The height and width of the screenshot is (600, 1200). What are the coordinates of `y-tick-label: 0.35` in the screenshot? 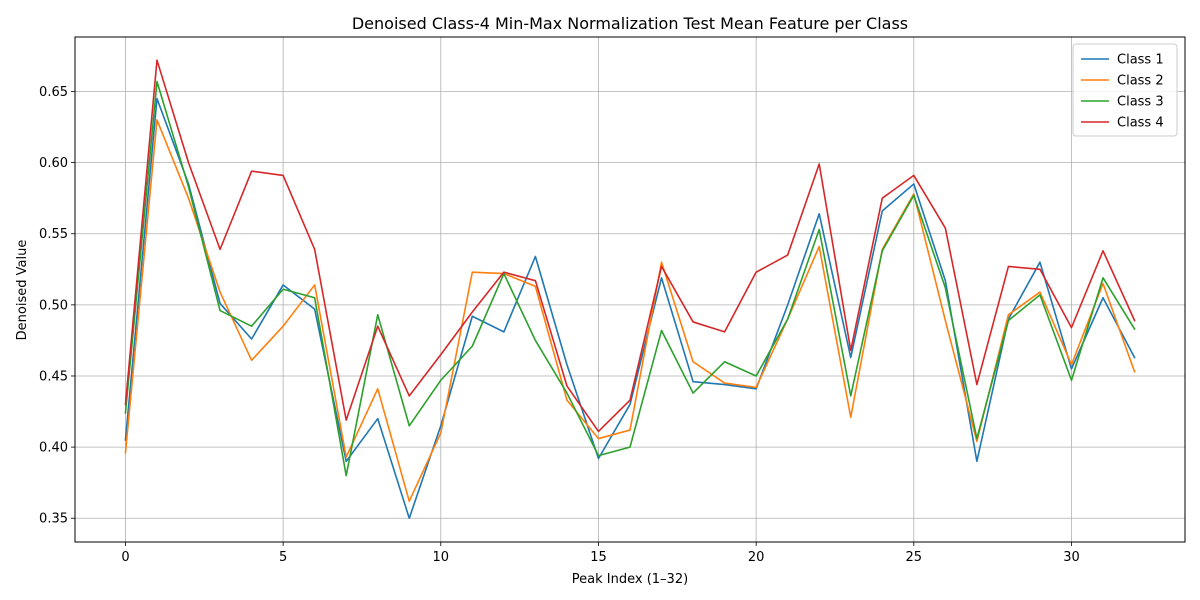 It's located at (53, 519).